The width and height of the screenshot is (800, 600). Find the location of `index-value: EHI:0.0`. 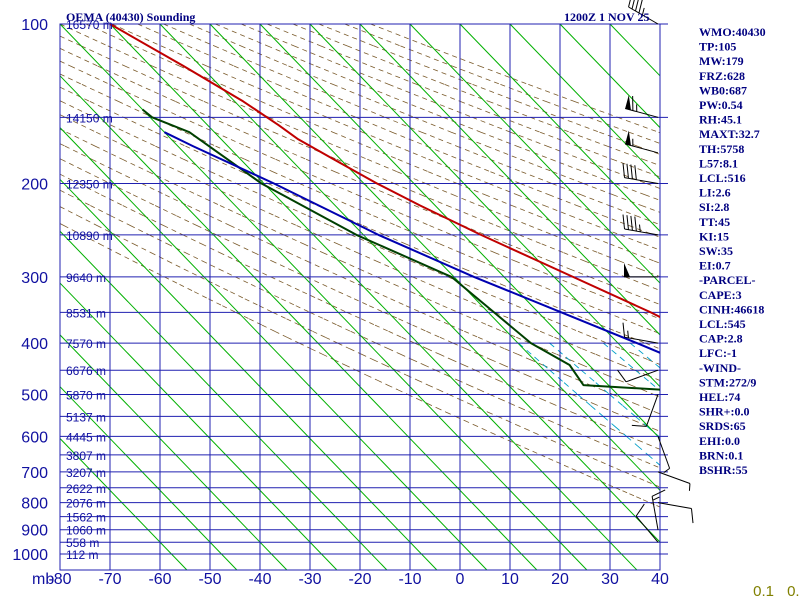

index-value: EHI:0.0 is located at coordinates (719, 441).